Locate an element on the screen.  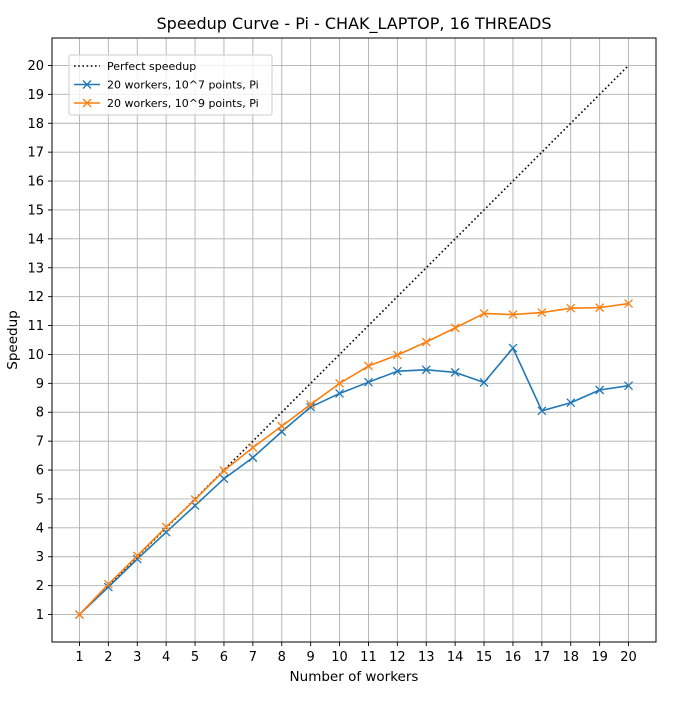
x-tick-label: 15 is located at coordinates (484, 657).